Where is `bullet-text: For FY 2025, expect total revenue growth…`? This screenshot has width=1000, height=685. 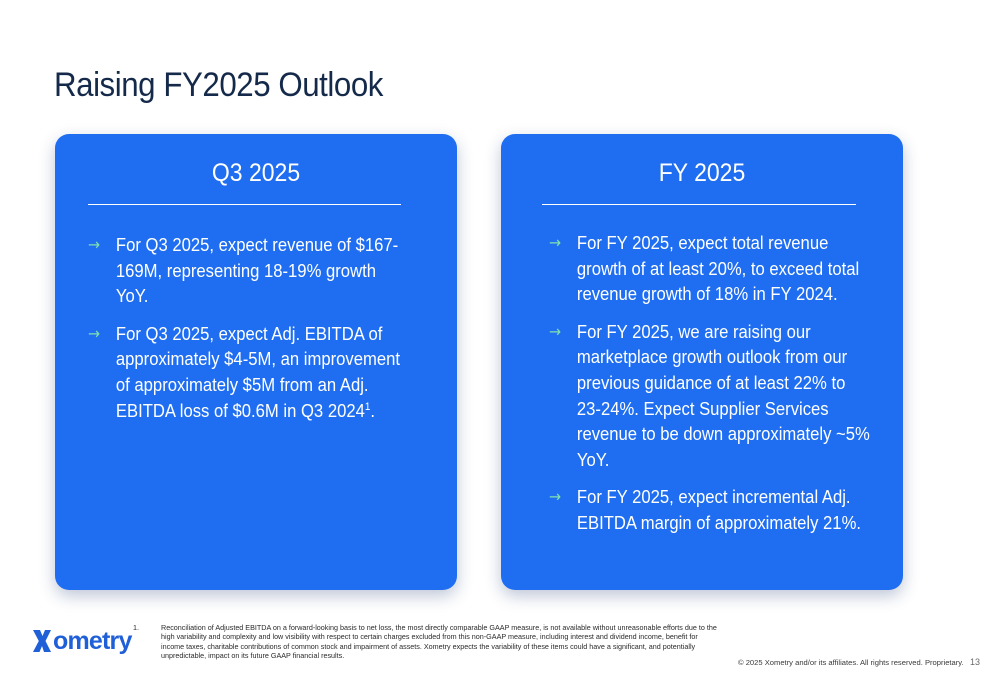 bullet-text: For FY 2025, expect total revenue growth… is located at coordinates (718, 268).